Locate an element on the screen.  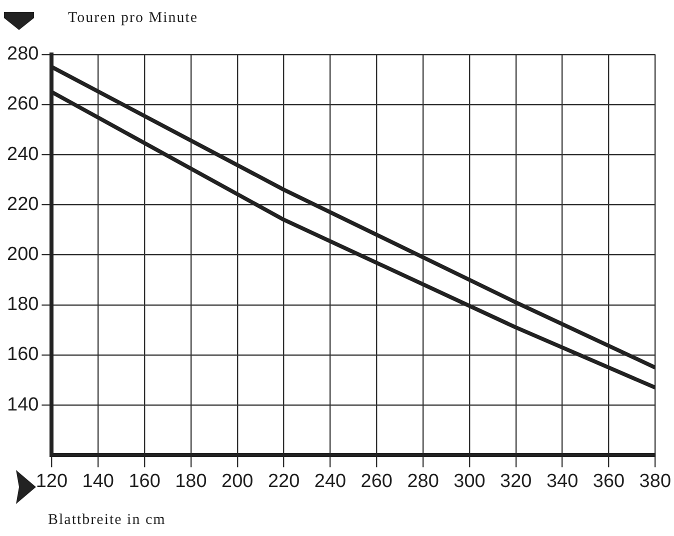
y-tick-label: 160 is located at coordinates (23, 355).